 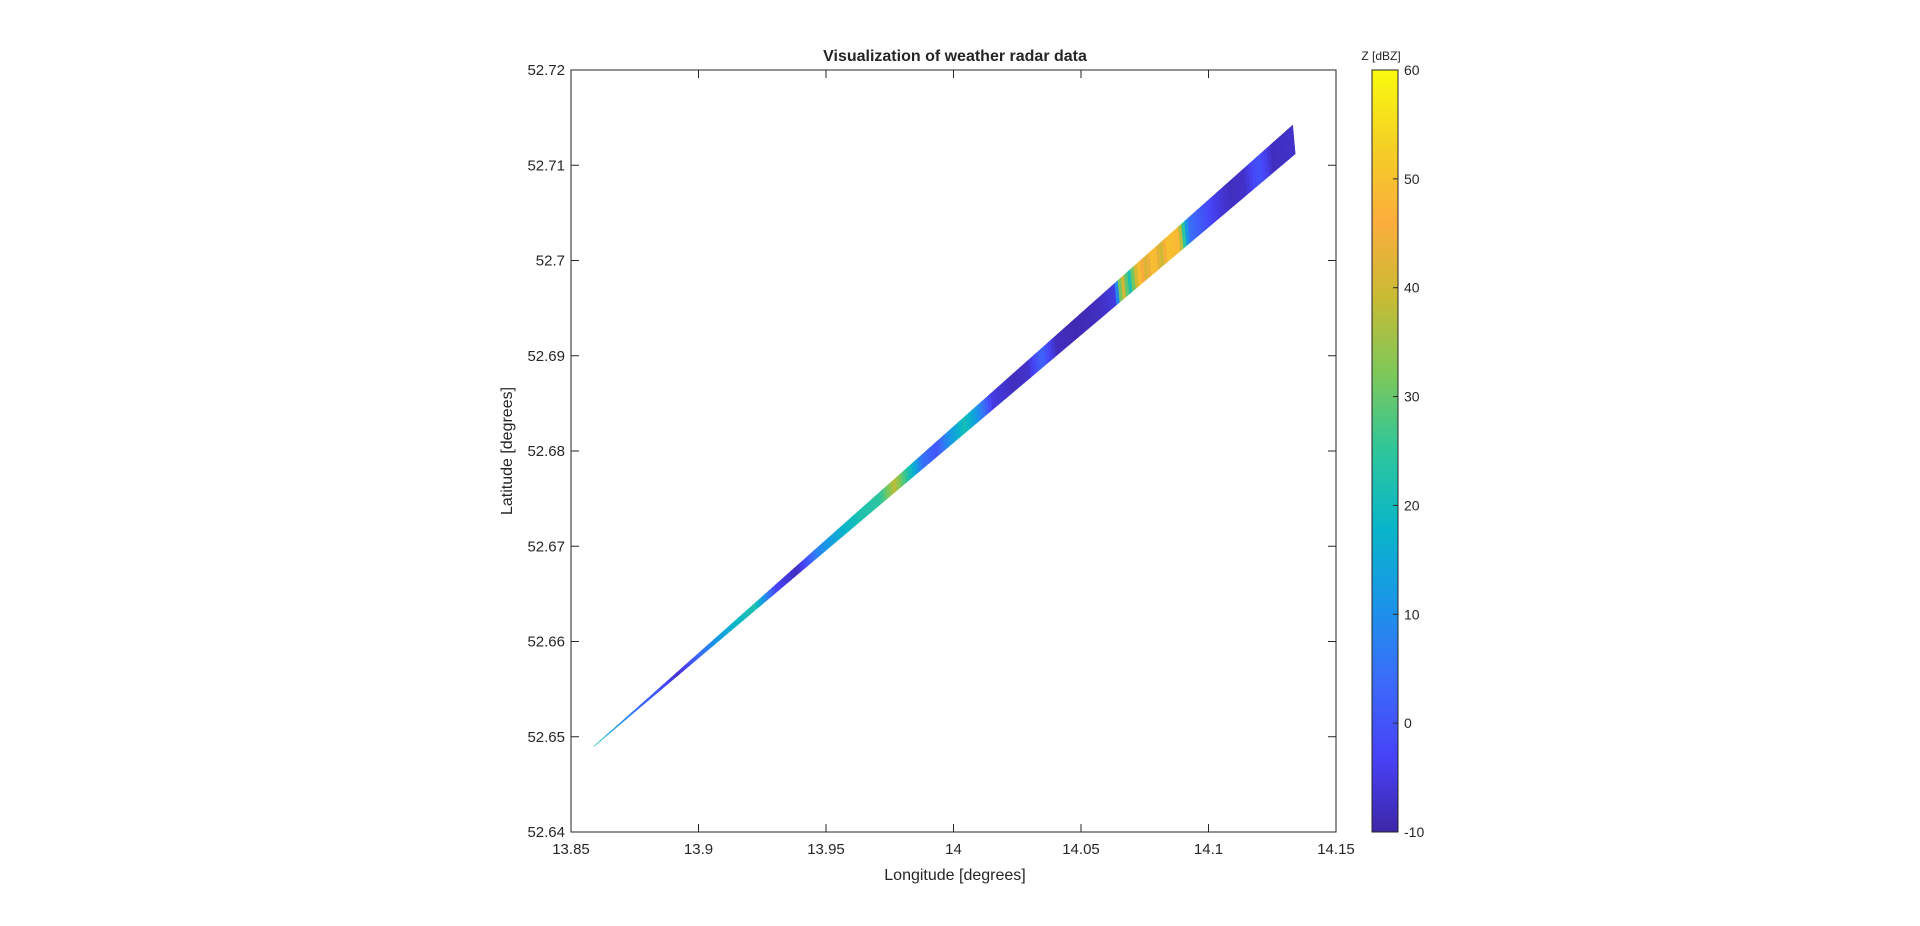 What do you see at coordinates (1408, 451) in the screenshot?
I see `colorbar-ticks: -10 0 10 20 30 40 50 60` at bounding box center [1408, 451].